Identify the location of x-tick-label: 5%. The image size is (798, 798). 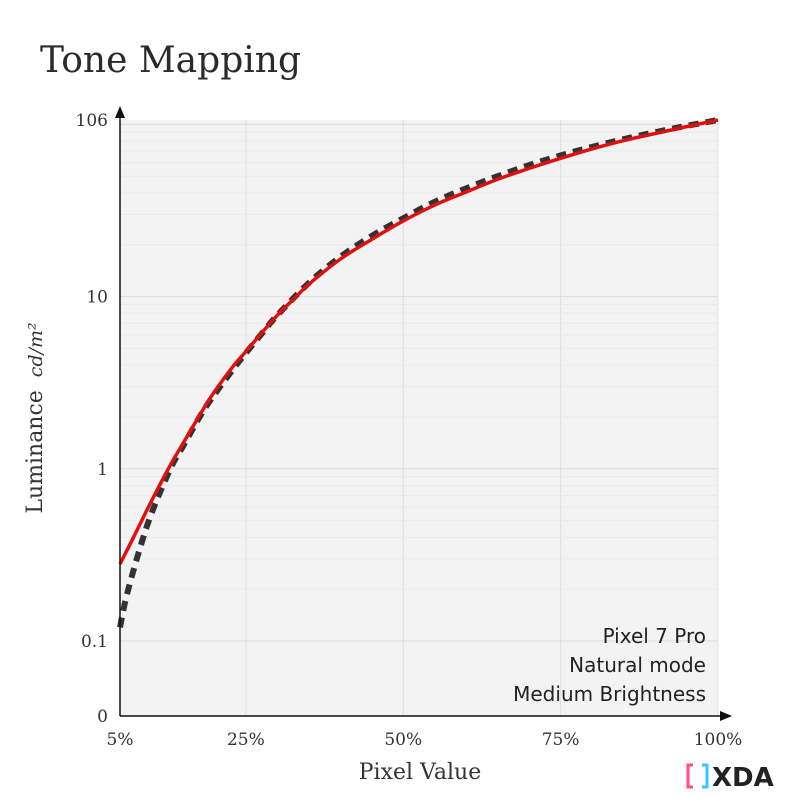
(120, 740).